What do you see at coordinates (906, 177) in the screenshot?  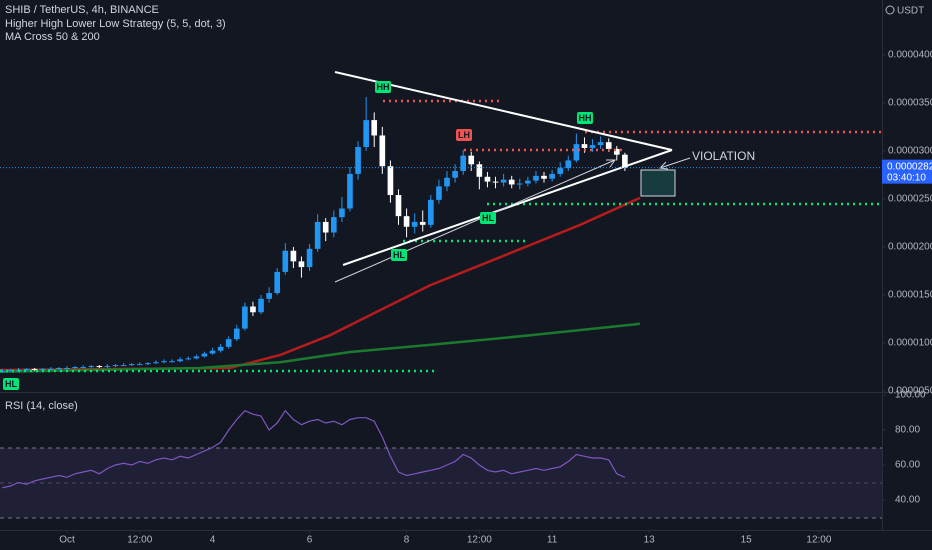 I see `countdown-label: 03:40:10` at bounding box center [906, 177].